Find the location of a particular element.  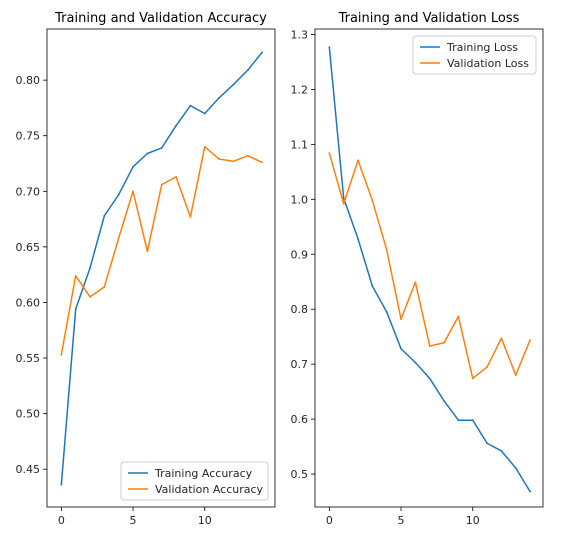

y-tick-label: 0.60 is located at coordinates (28, 302).